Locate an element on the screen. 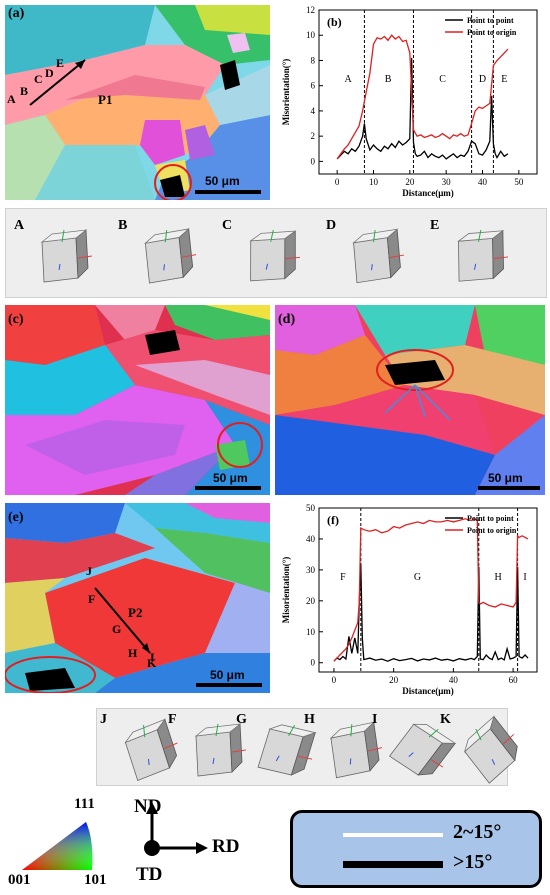 The height and width of the screenshot is (895, 550). segment-label: A is located at coordinates (348, 79).